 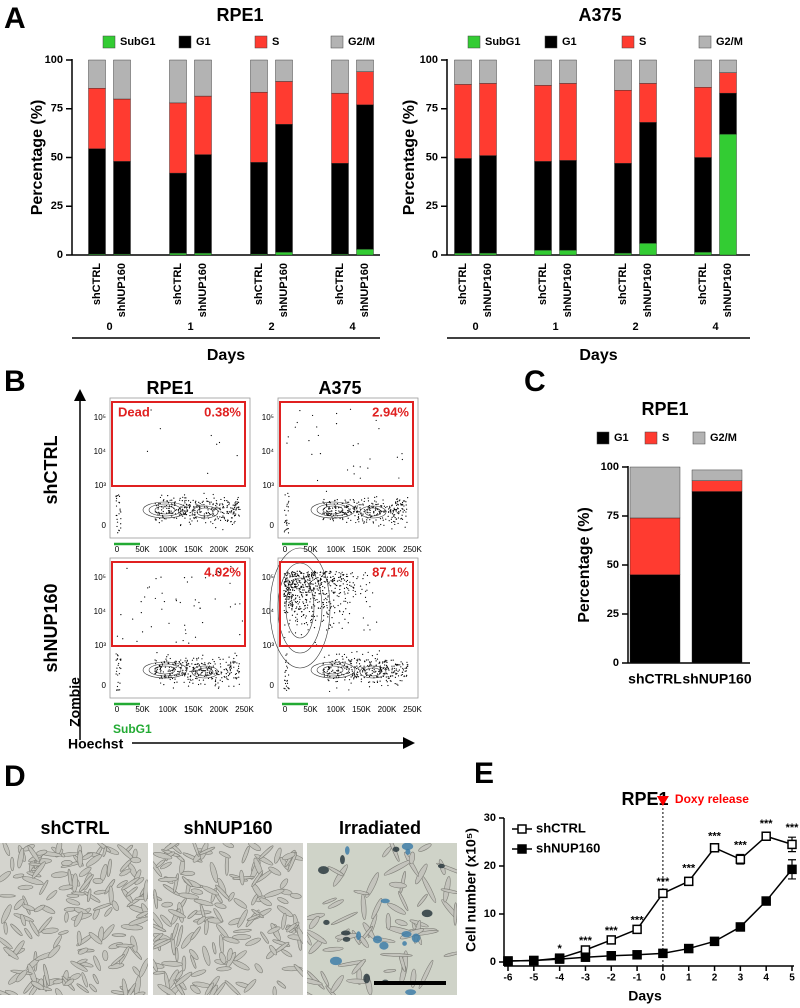 What do you see at coordinates (411, 992) in the screenshot?
I see `stained-cell` at bounding box center [411, 992].